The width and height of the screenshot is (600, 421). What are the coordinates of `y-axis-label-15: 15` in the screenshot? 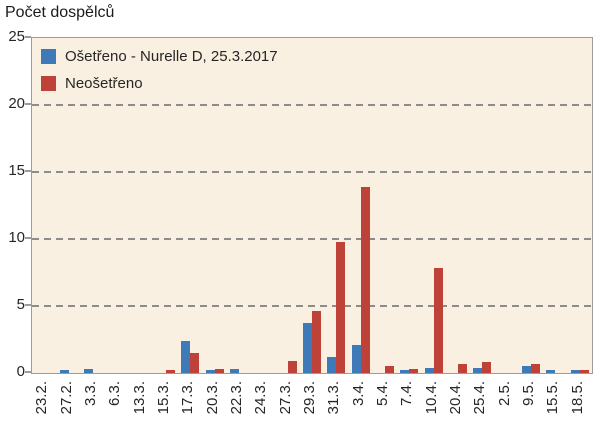 It's located at (16, 170).